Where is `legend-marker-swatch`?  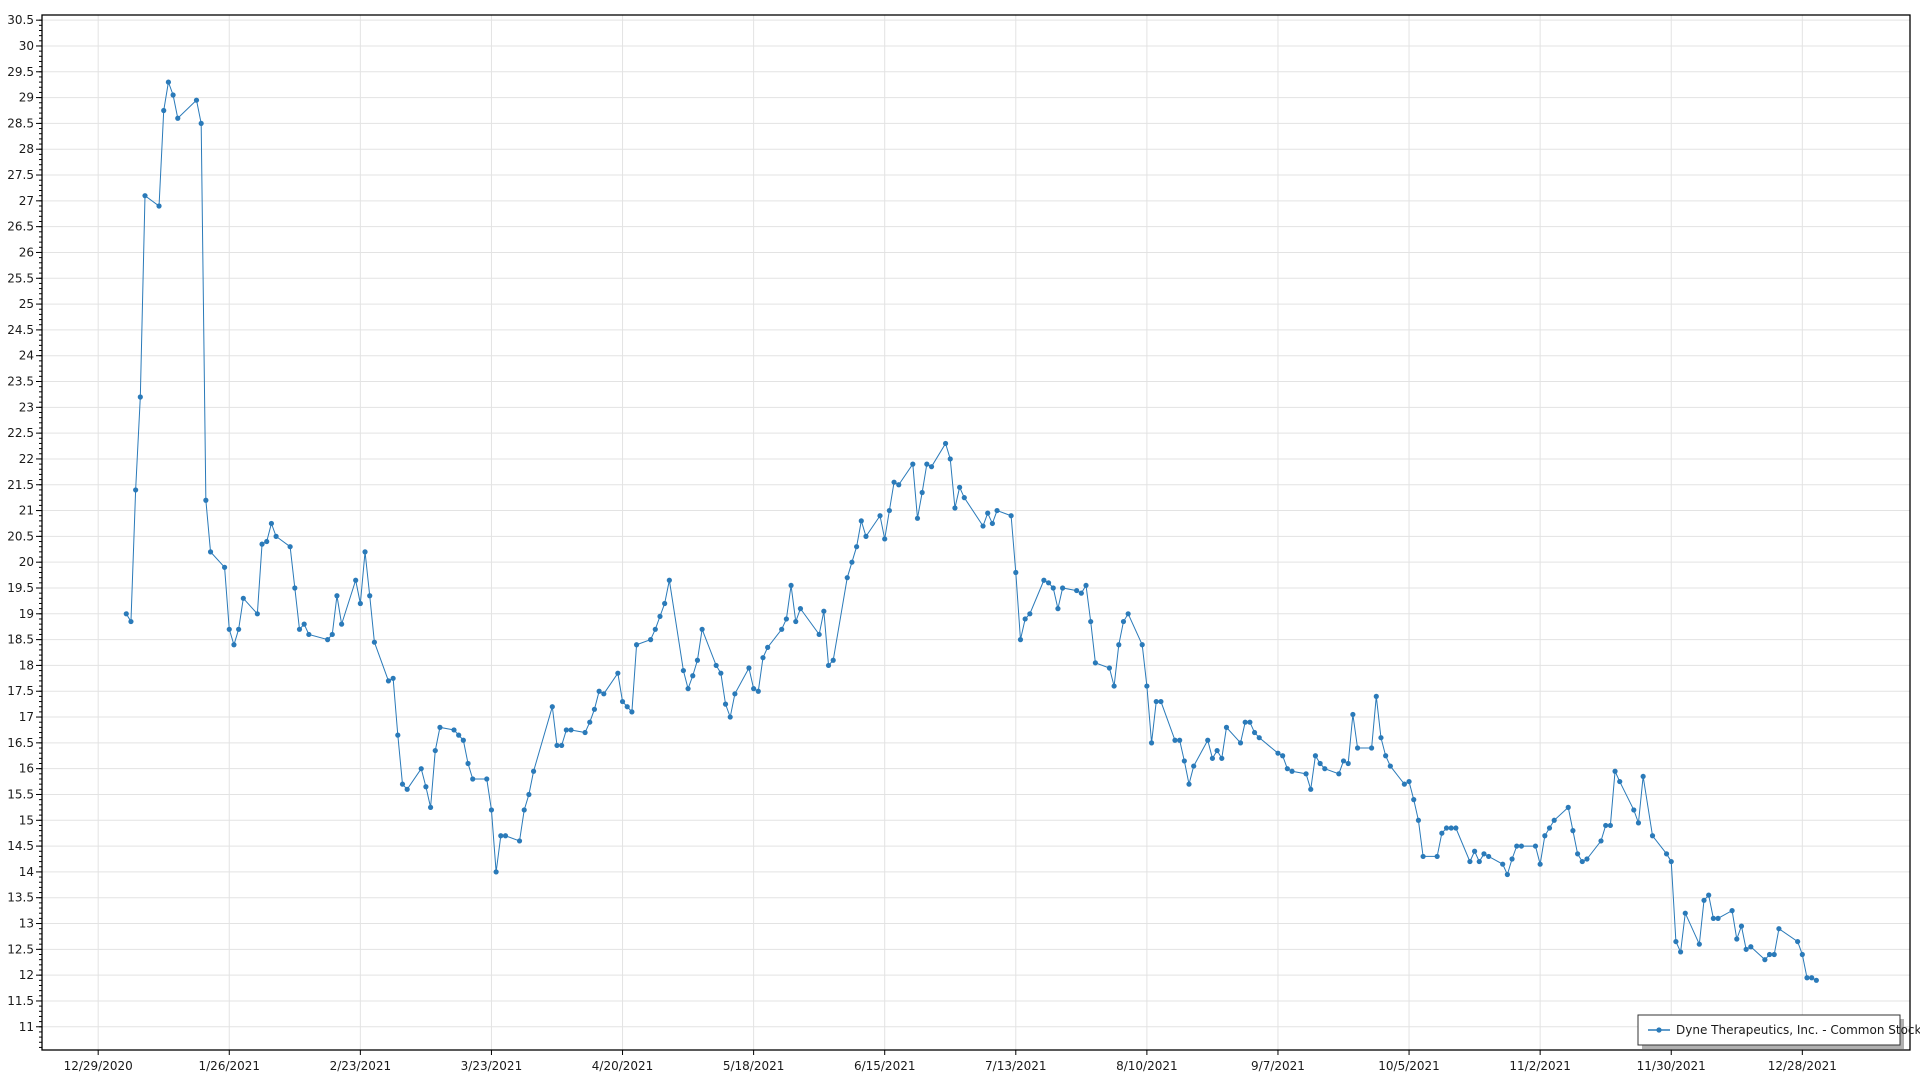
legend-marker-swatch is located at coordinates (1659, 1030).